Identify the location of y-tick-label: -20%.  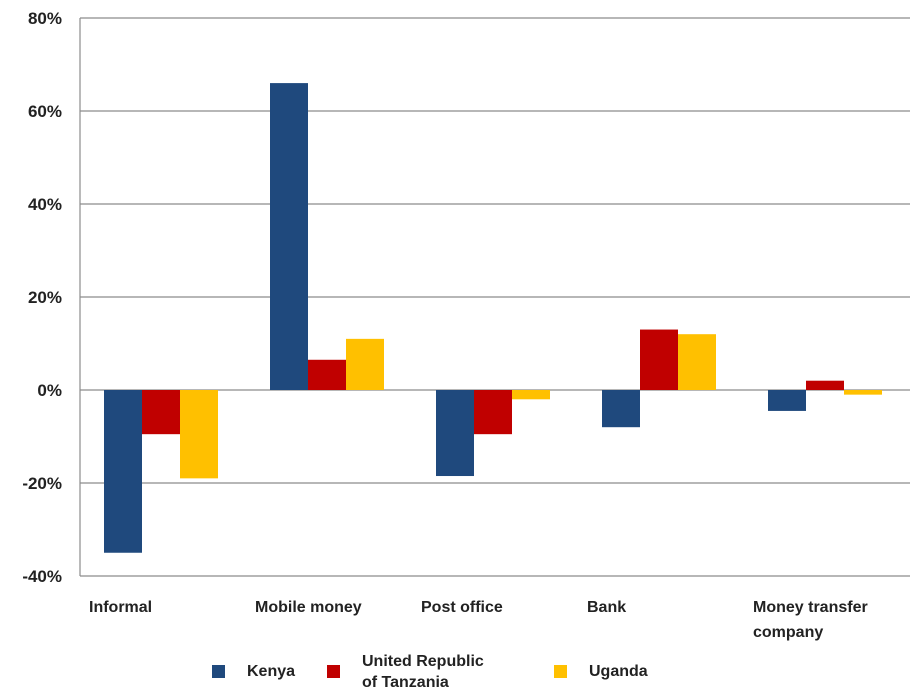
(42, 483).